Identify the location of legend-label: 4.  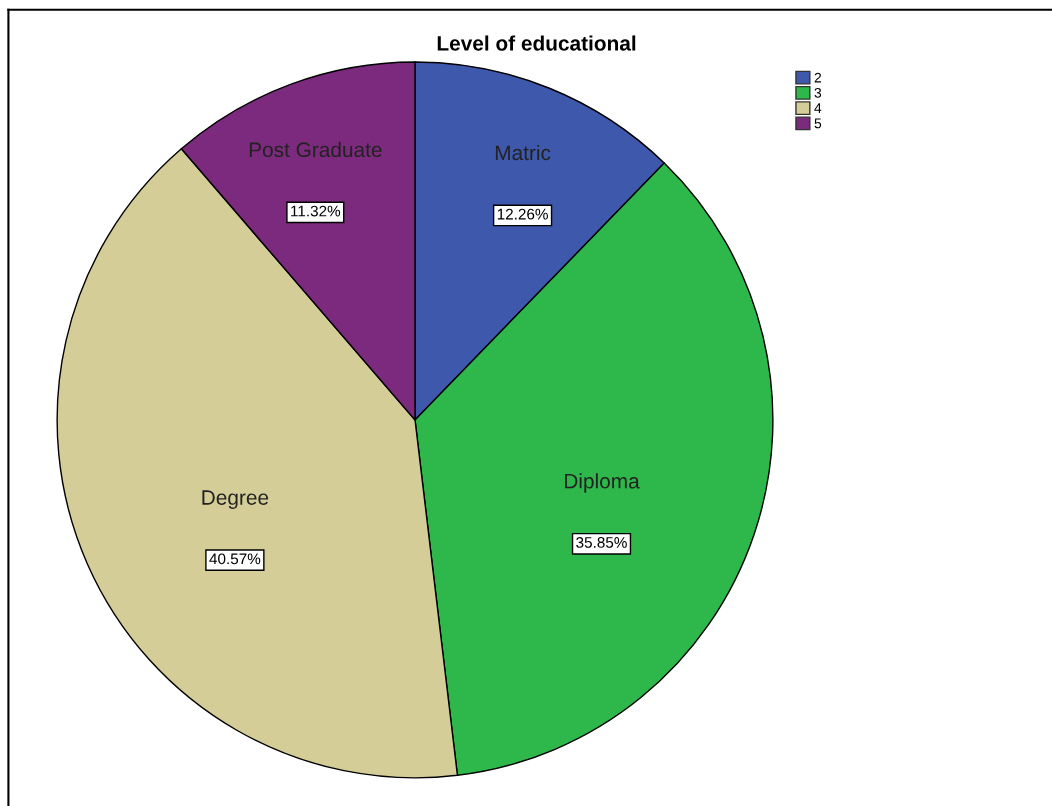
(818, 108).